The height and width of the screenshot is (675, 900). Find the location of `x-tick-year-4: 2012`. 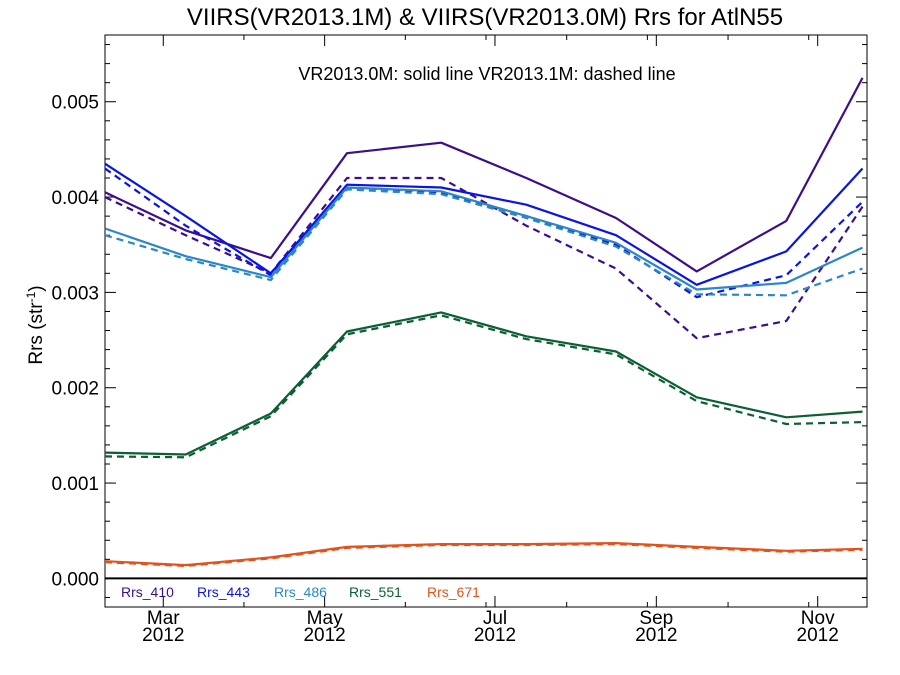

x-tick-year-4: 2012 is located at coordinates (818, 635).